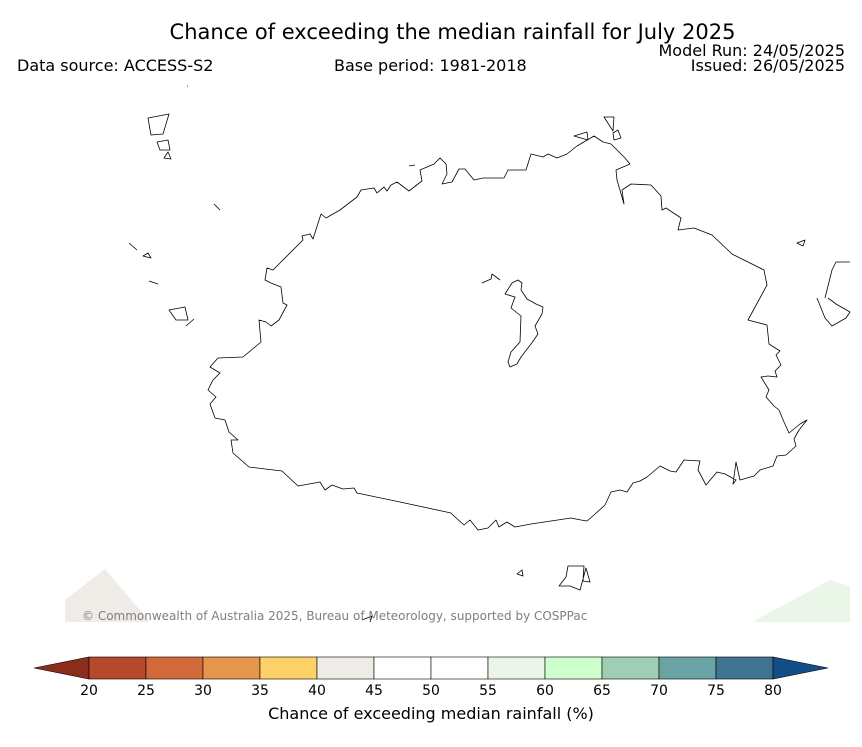  I want to click on colorbar-tick-label: 50, so click(431, 691).